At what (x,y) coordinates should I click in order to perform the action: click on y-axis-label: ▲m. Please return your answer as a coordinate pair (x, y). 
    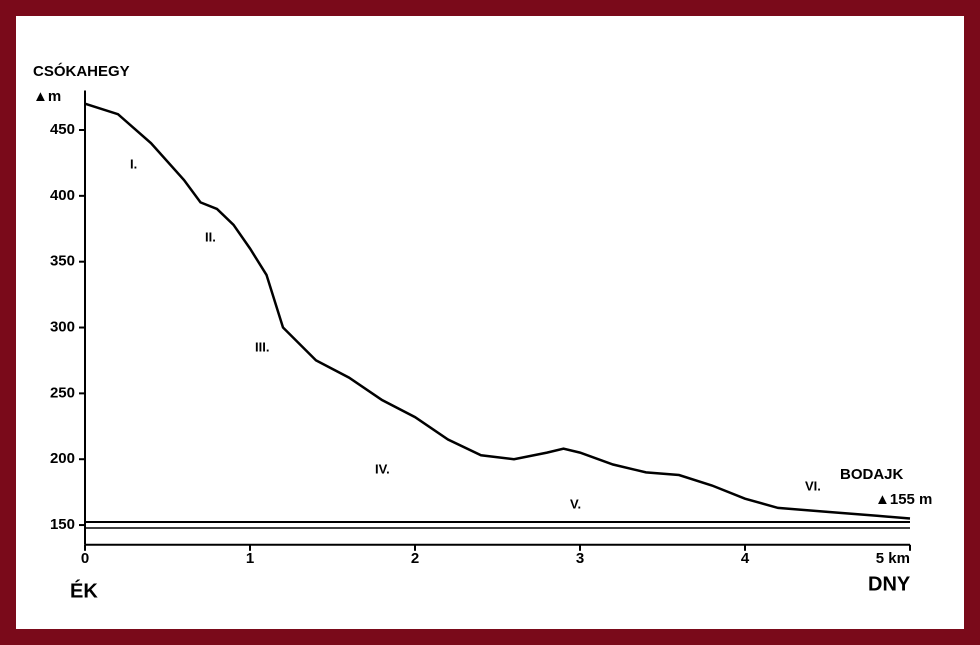
    Looking at the image, I should click on (47, 96).